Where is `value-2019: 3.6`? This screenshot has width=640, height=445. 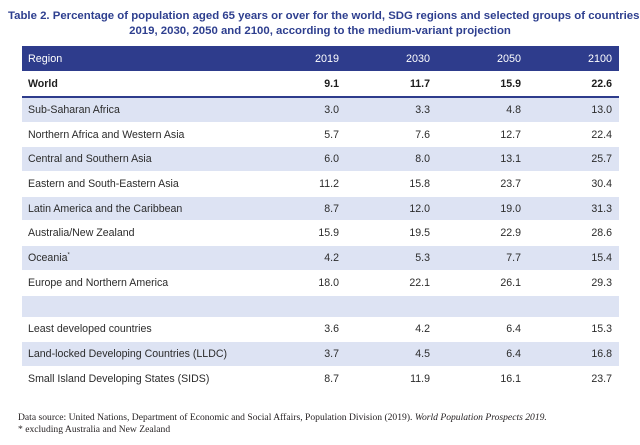
value-2019: 3.6 is located at coordinates (331, 329).